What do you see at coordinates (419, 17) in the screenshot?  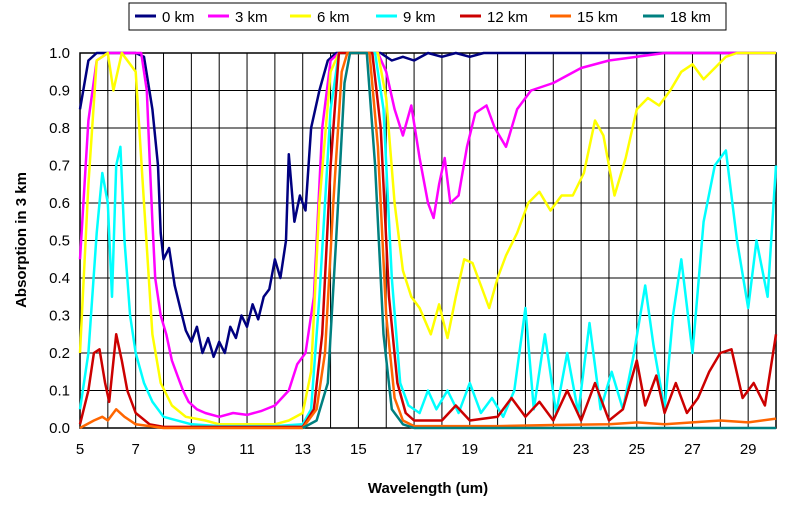 I see `legend-label: 9 km` at bounding box center [419, 17].